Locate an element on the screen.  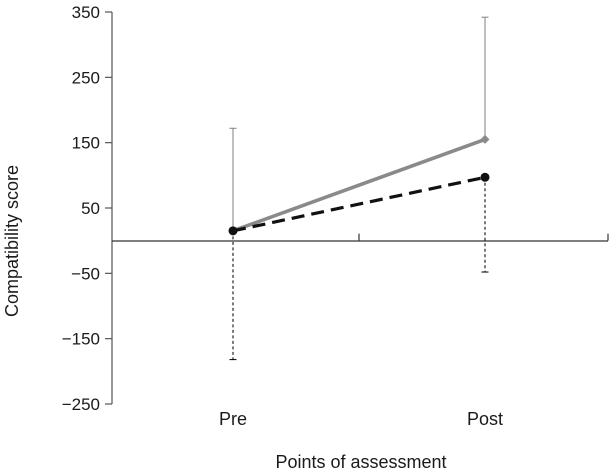
x-tick-label: Post is located at coordinates (485, 419).